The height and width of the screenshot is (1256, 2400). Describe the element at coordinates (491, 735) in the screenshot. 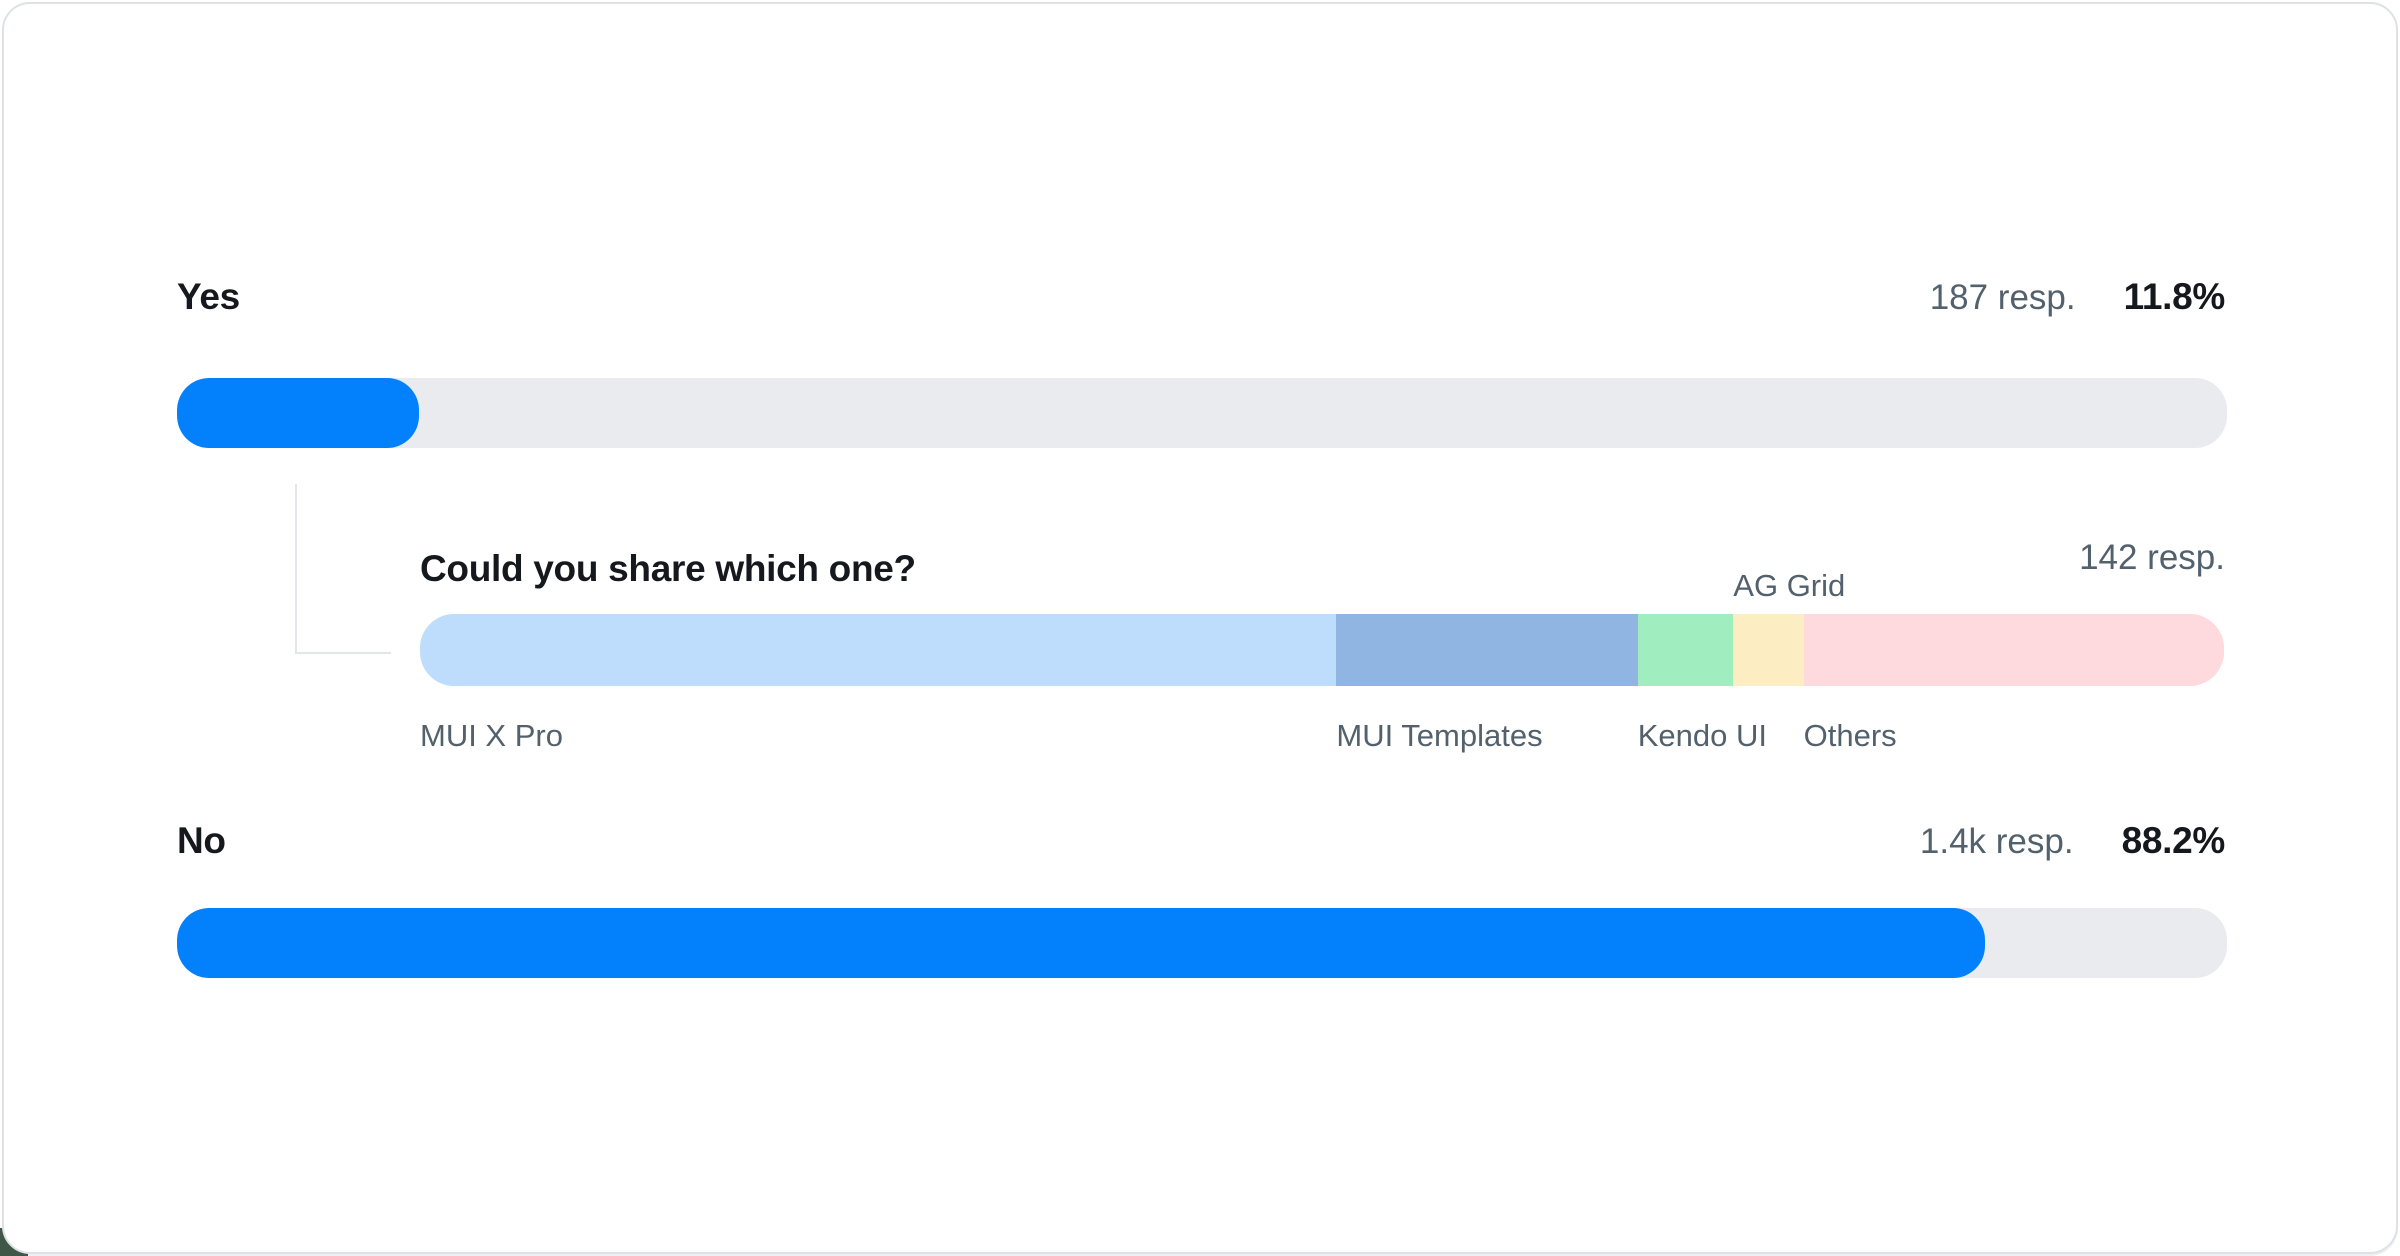

I see `segment-label-mui-x-pro: MUI X Pro` at that location.